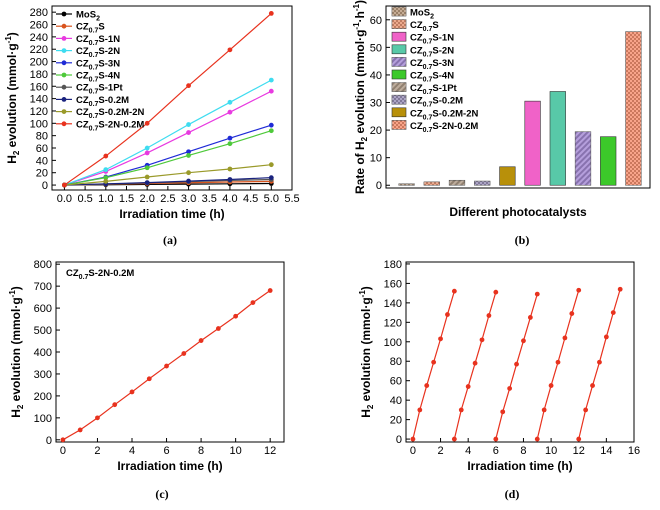 Image resolution: width=660 pixels, height=510 pixels. I want to click on panel-b-legend-label-7-tail: S-0.2M, so click(447, 101).